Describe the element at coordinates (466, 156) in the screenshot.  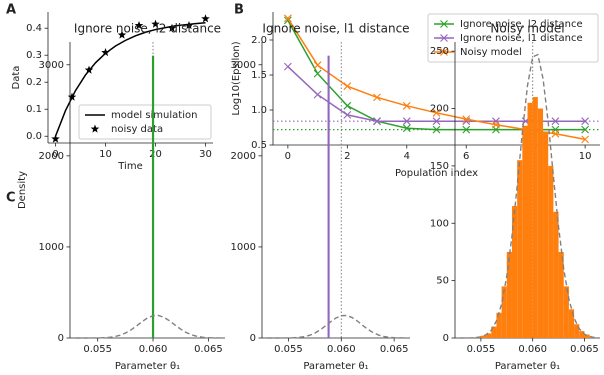
I see `x-tick-label: 6` at that location.